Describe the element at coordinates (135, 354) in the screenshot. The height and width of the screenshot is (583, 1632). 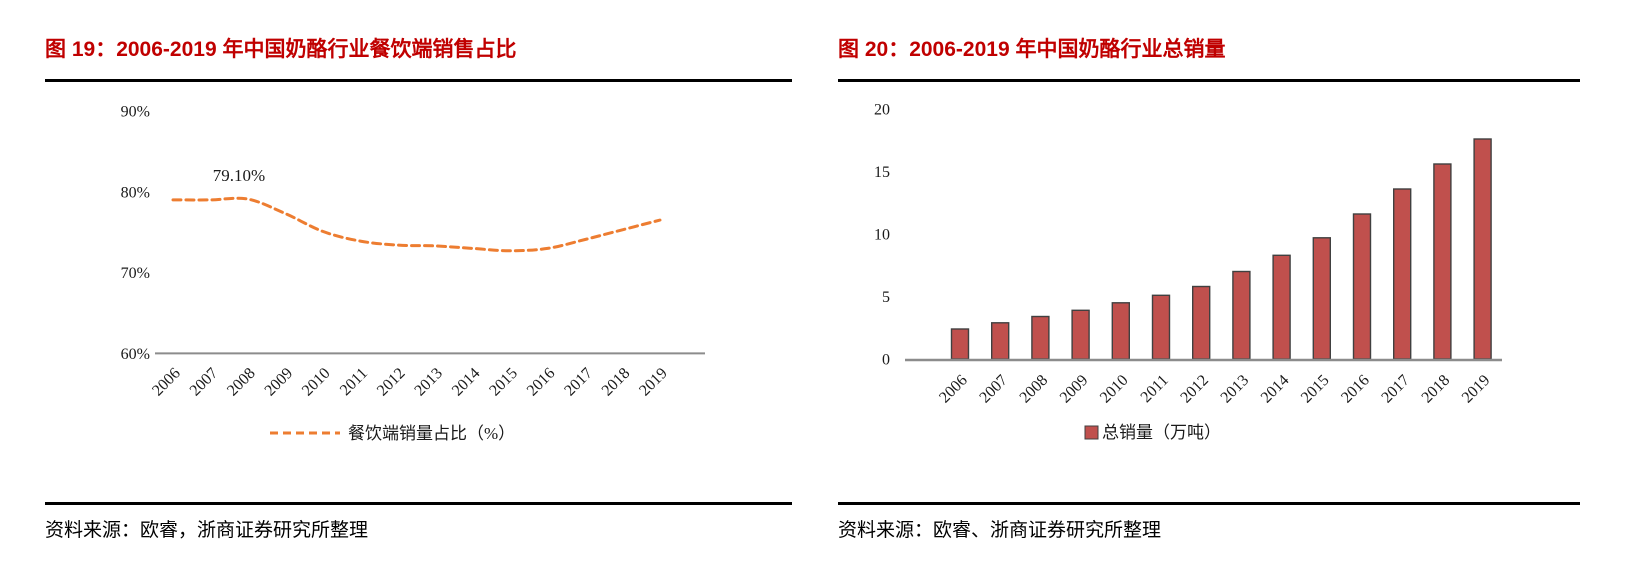
I see `y-tick-label: 60%` at that location.